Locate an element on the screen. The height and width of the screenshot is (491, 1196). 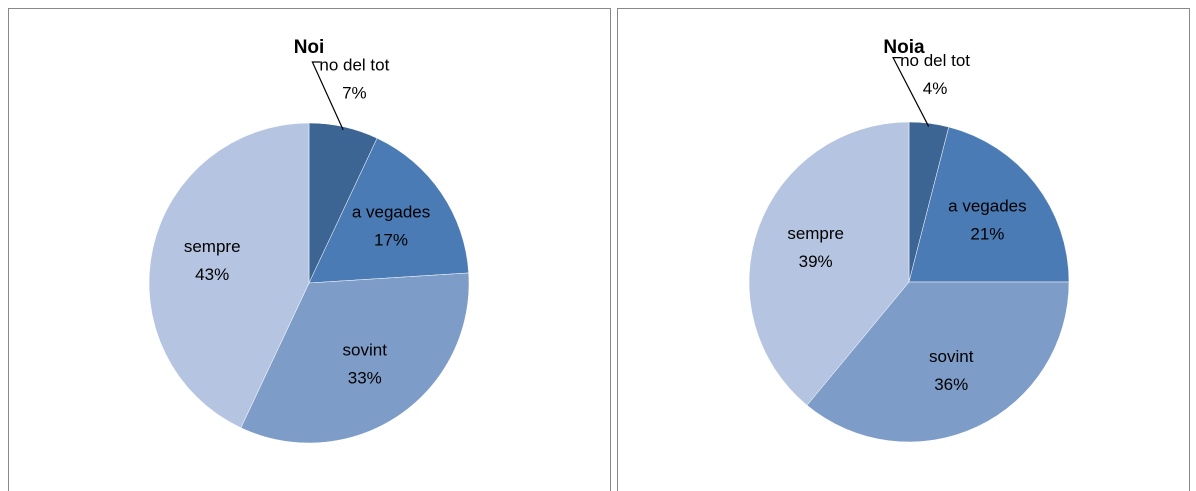
slice-value-label: 43% is located at coordinates (212, 274).